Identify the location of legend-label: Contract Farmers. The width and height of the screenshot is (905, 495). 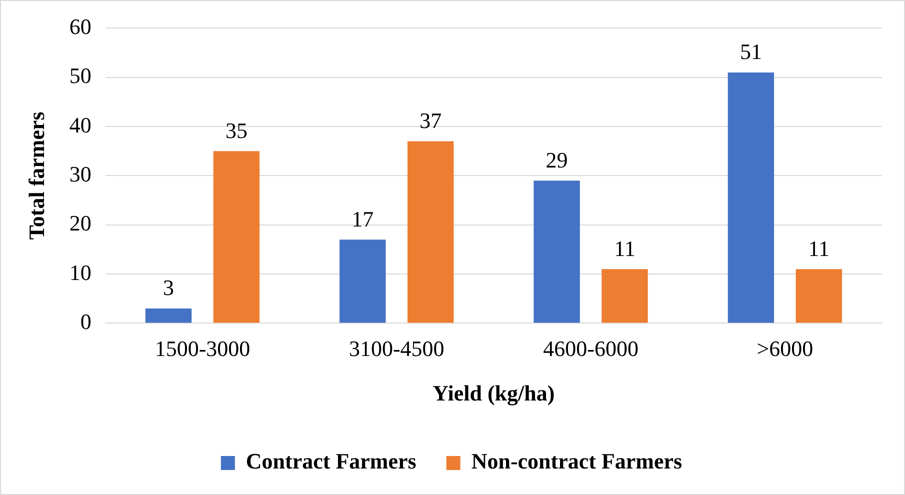
(331, 461).